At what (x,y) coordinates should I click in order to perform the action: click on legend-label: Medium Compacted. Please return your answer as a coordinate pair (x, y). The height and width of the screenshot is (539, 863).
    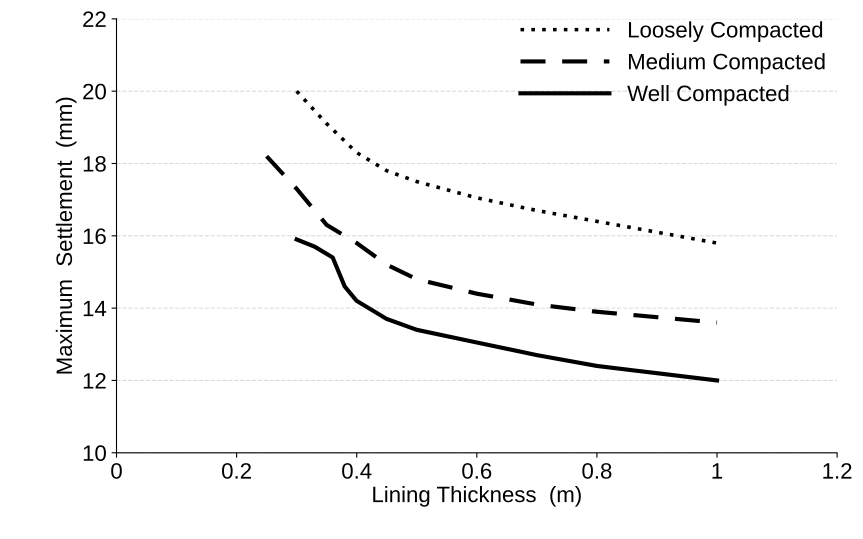
    Looking at the image, I should click on (726, 63).